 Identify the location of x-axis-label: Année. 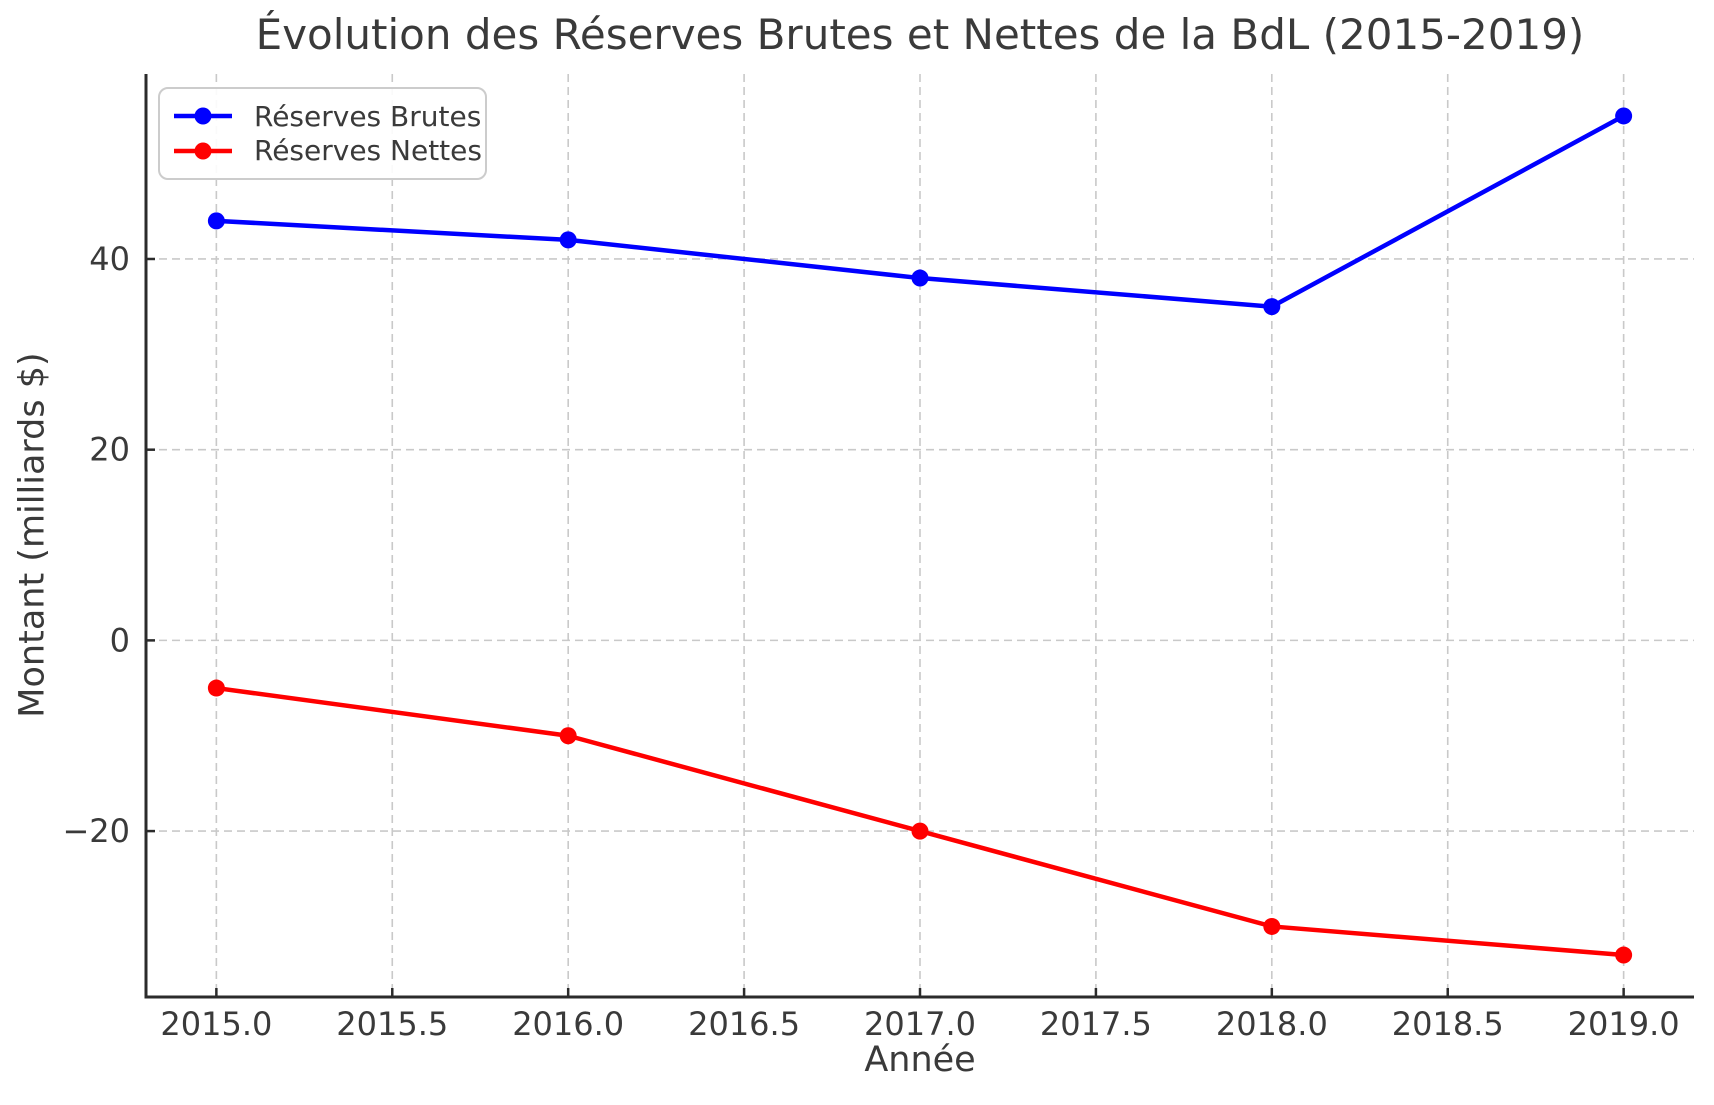
(920, 1060).